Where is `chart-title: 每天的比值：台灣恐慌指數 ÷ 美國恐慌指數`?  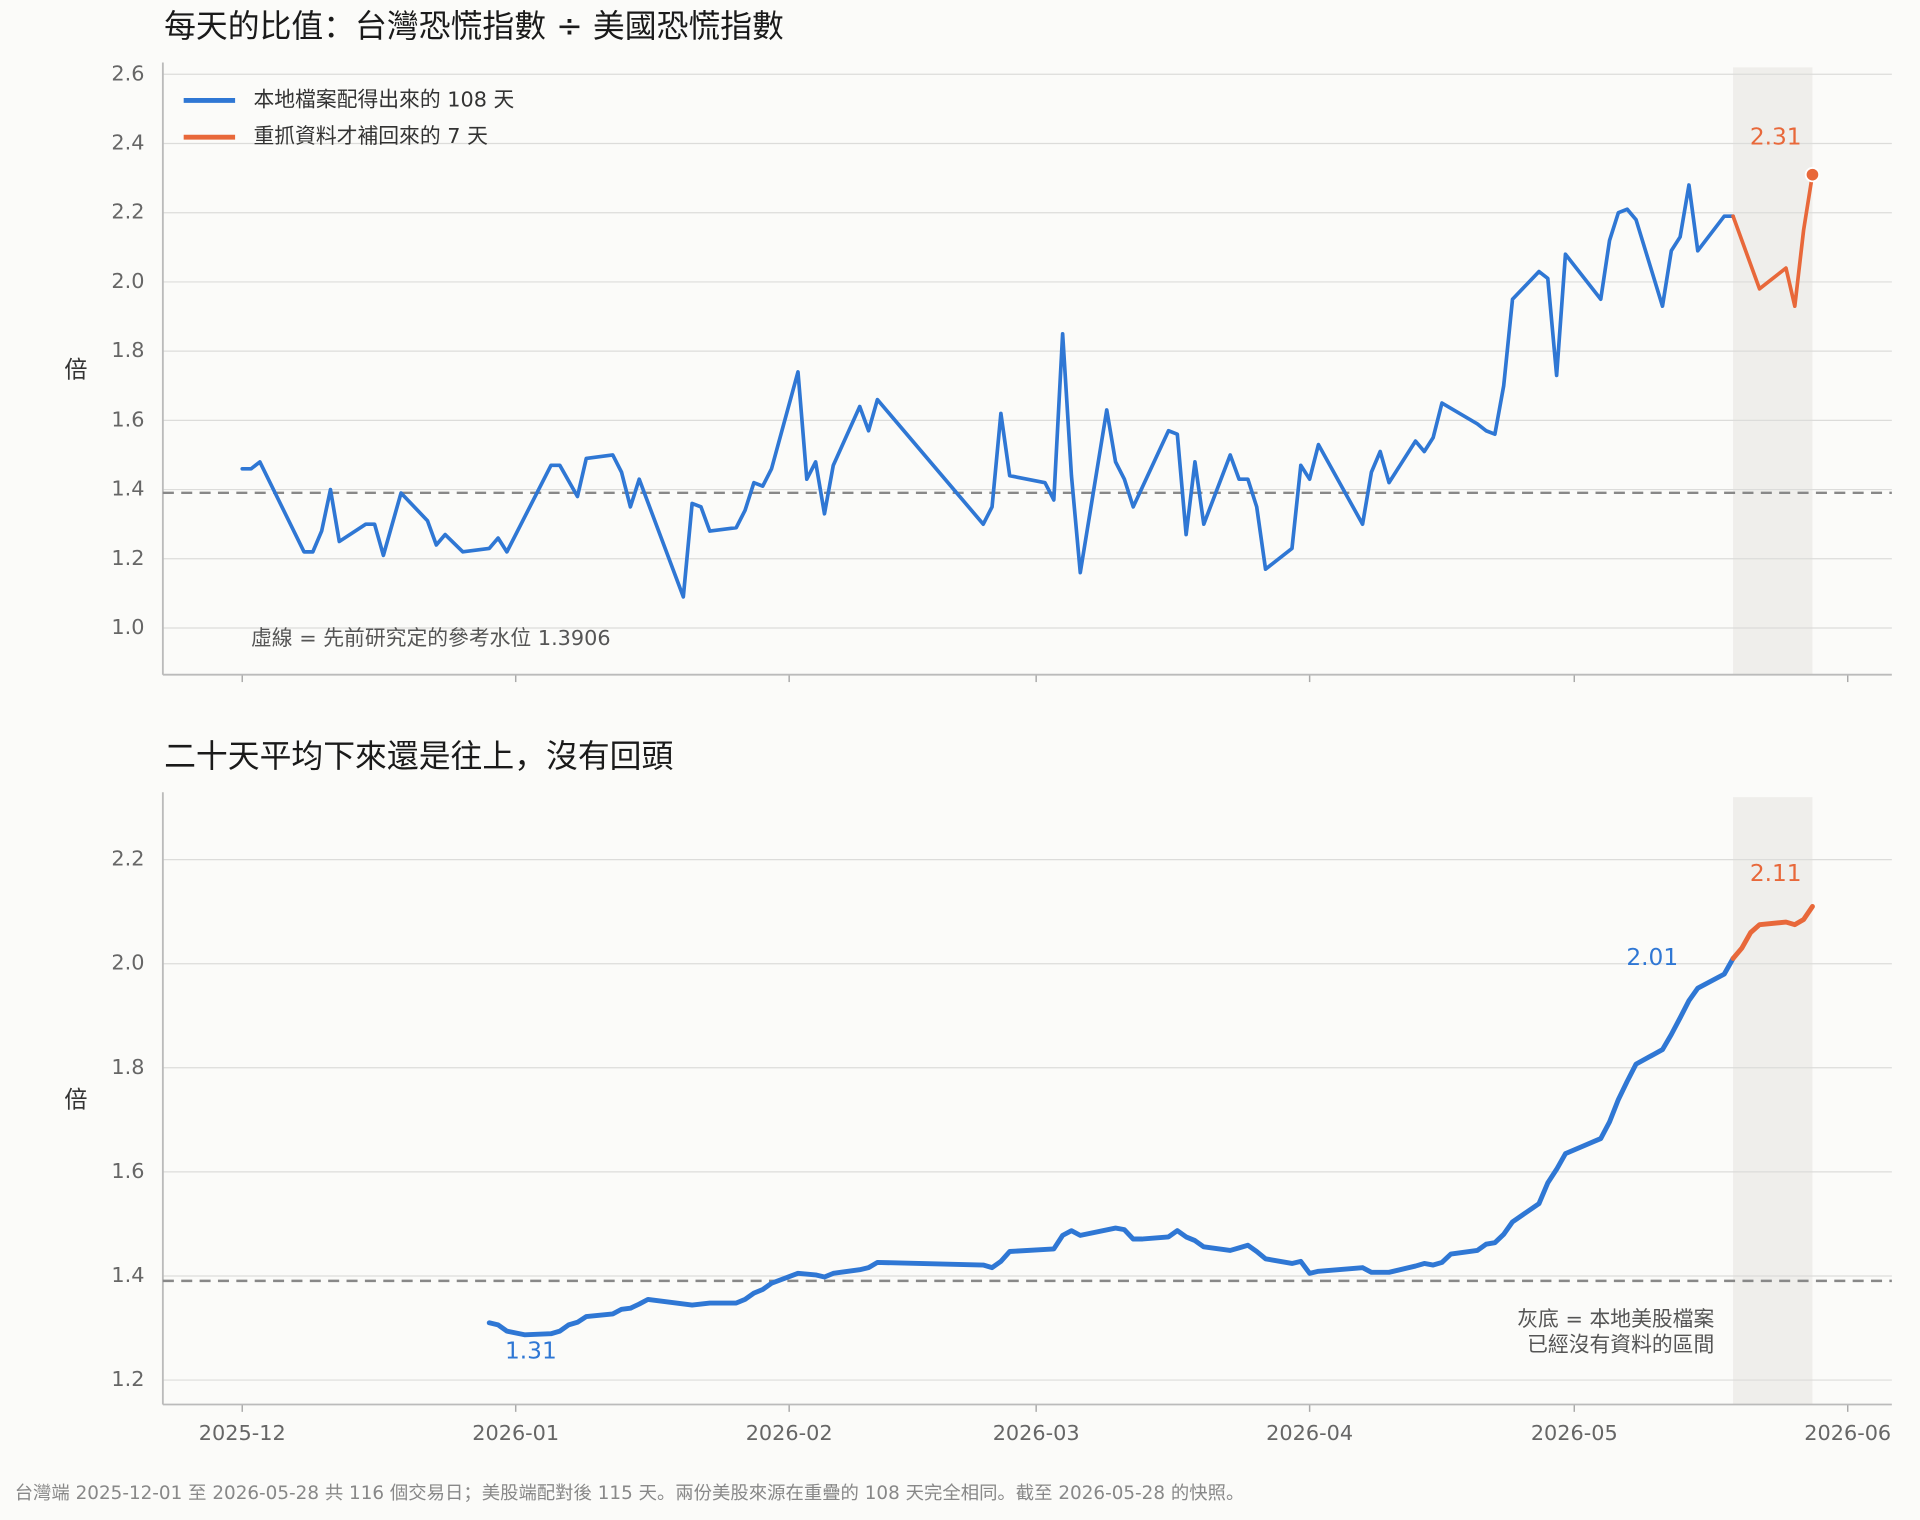
chart-title: 每天的比值：台灣恐慌指數 ÷ 美國恐慌指數 is located at coordinates (474, 26).